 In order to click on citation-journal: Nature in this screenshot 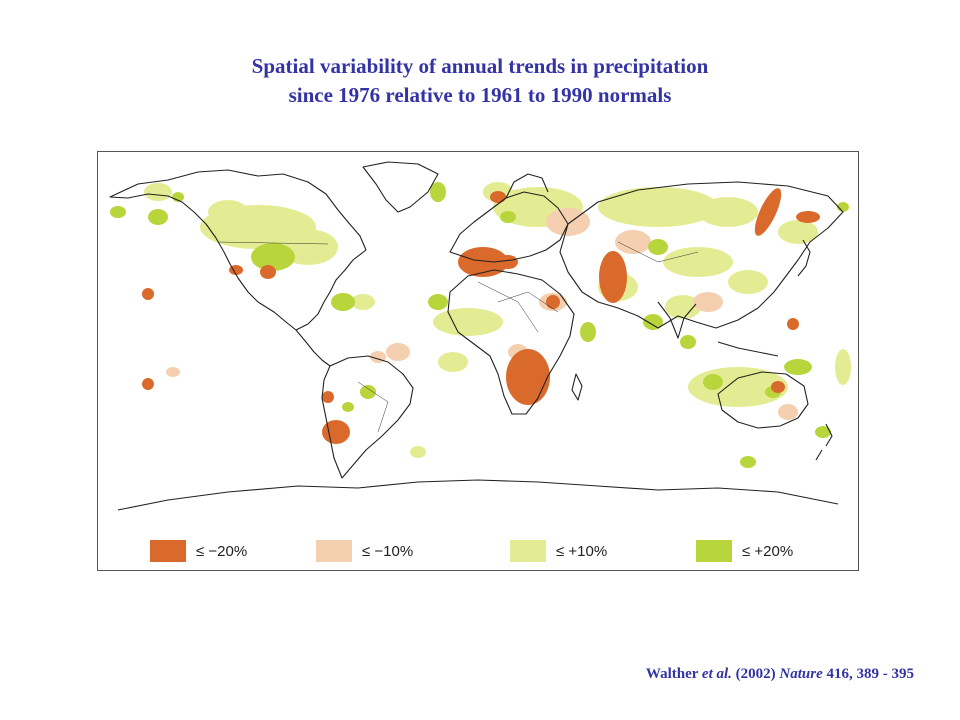, I will do `click(801, 674)`.